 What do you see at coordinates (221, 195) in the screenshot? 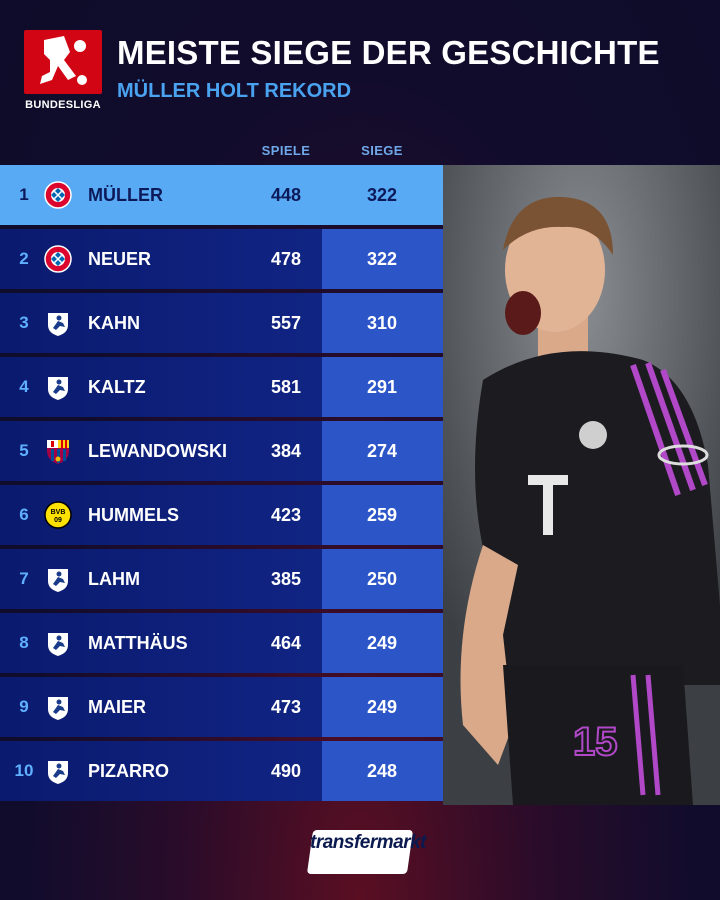
I see `table-row: 1 MÜLLER 448 322` at bounding box center [221, 195].